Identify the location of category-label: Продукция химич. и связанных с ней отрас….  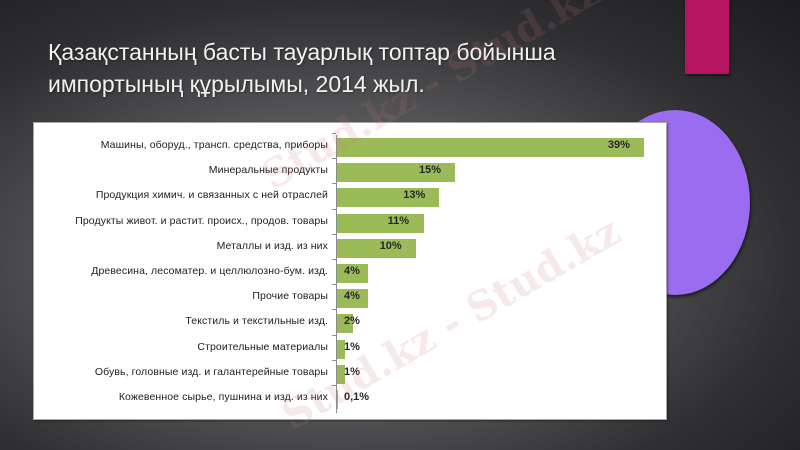
(211, 195).